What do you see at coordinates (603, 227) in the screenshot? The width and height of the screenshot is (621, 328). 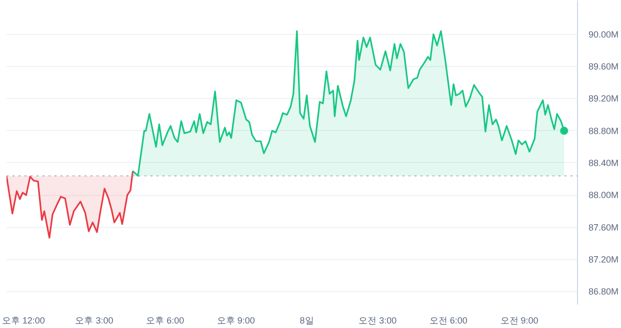 I see `y-tick-label: 87.60M` at bounding box center [603, 227].